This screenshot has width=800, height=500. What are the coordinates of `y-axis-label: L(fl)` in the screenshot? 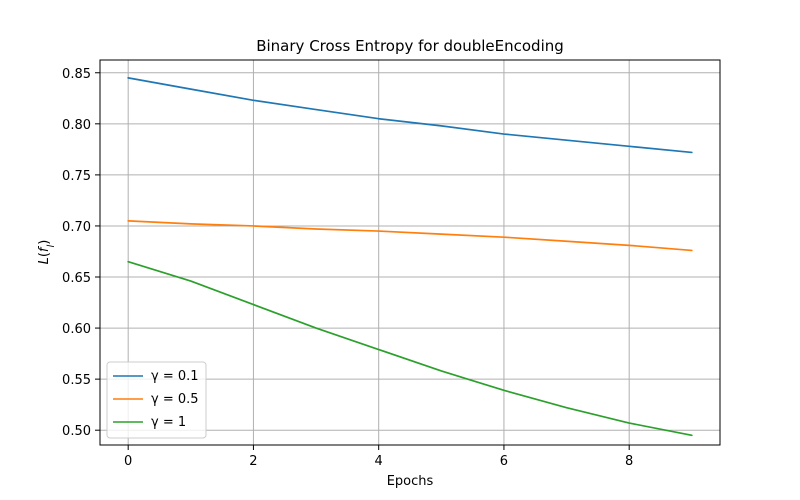 It's located at (47, 252).